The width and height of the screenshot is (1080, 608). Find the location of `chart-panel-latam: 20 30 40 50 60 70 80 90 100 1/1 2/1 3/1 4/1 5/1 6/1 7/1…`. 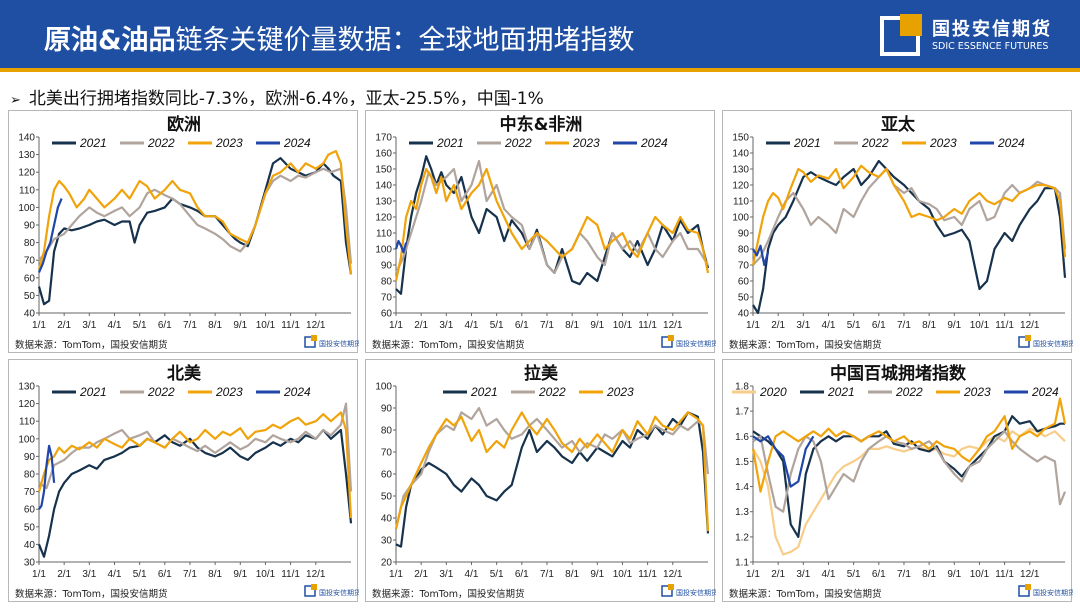

chart-panel-latam: 20 30 40 50 60 70 80 90 100 1/1 2/1 3/1 4/1 5/1 6/1 7/1… is located at coordinates (540, 480).